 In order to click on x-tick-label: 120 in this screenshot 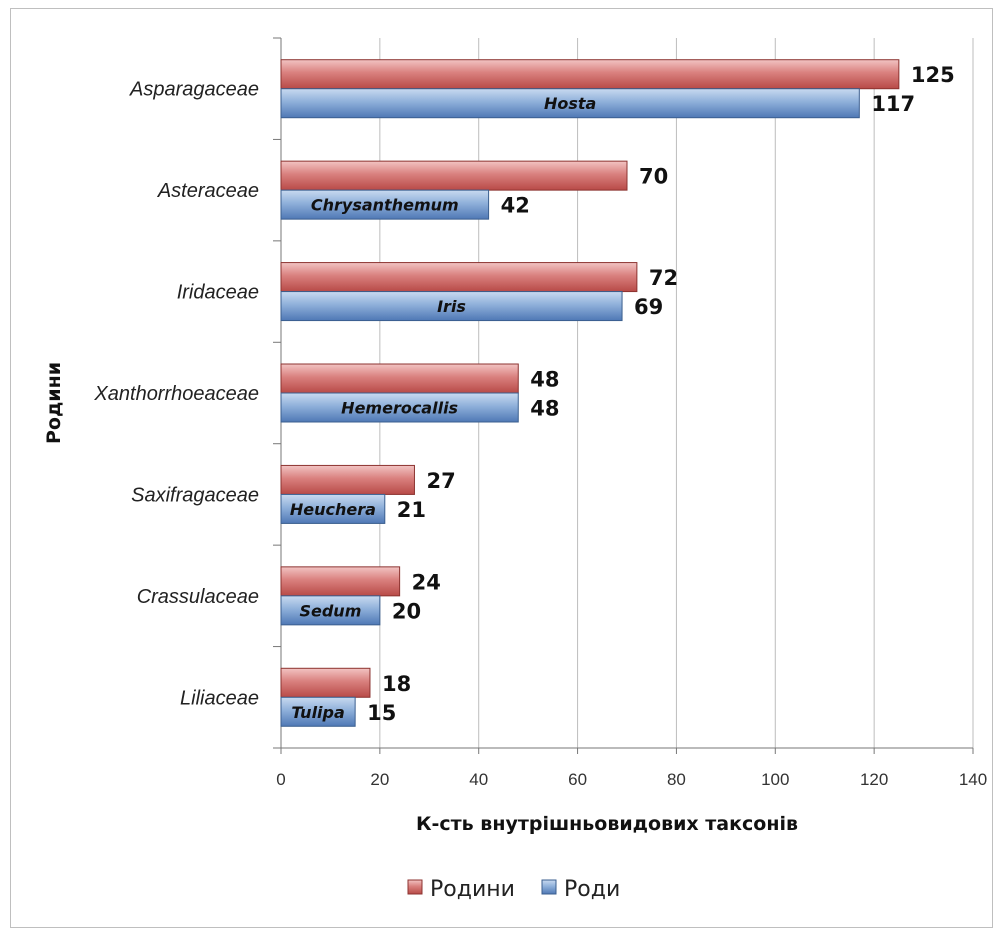, I will do `click(874, 779)`.